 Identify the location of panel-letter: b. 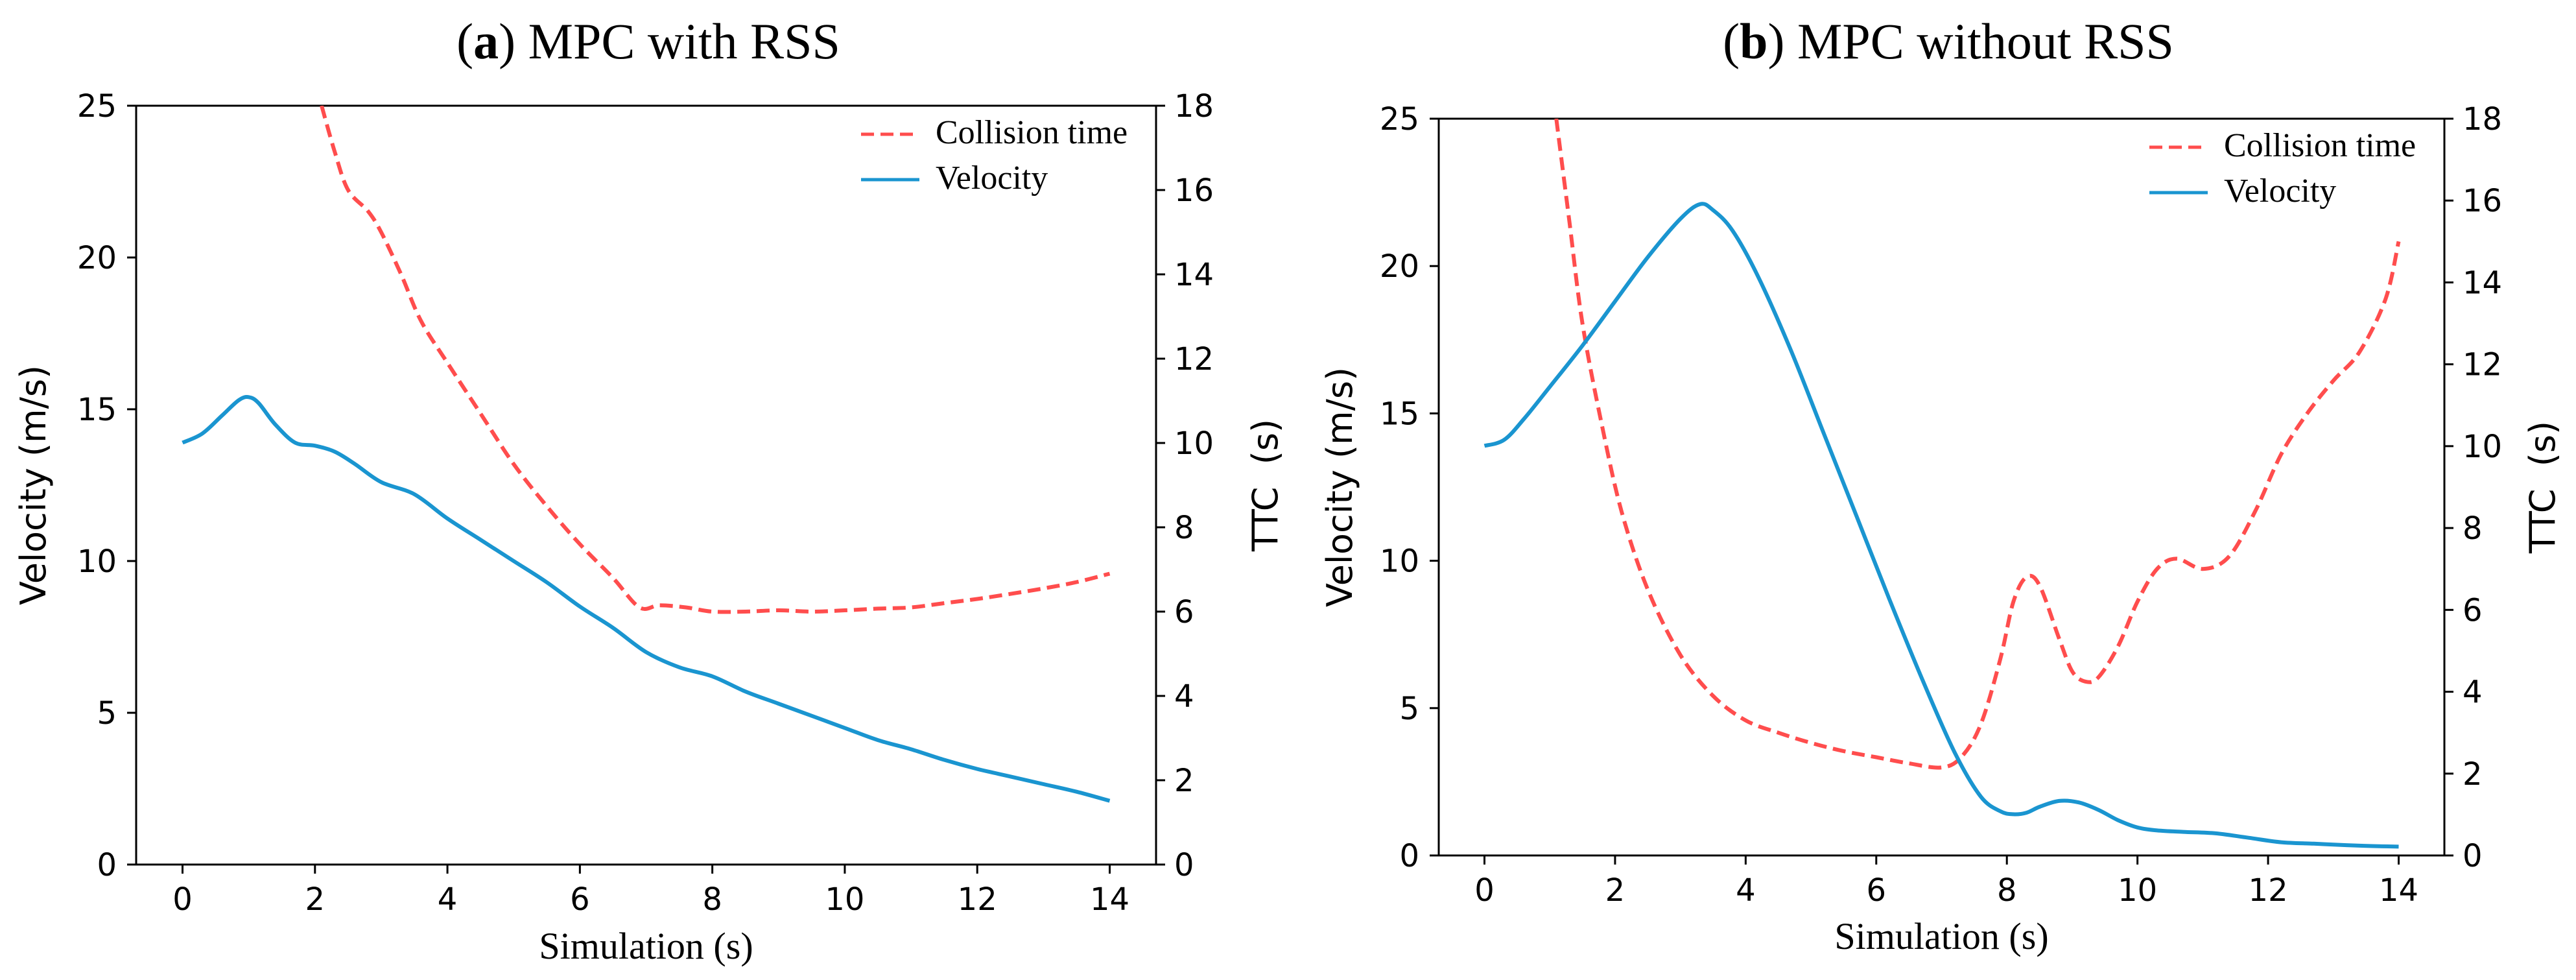
(1754, 41).